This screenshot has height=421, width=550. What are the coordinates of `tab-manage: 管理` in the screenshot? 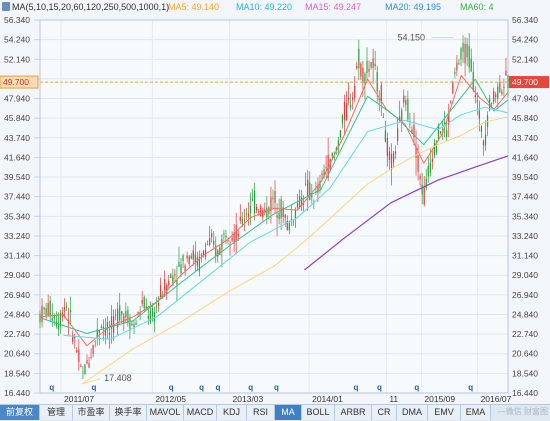 It's located at (56, 412).